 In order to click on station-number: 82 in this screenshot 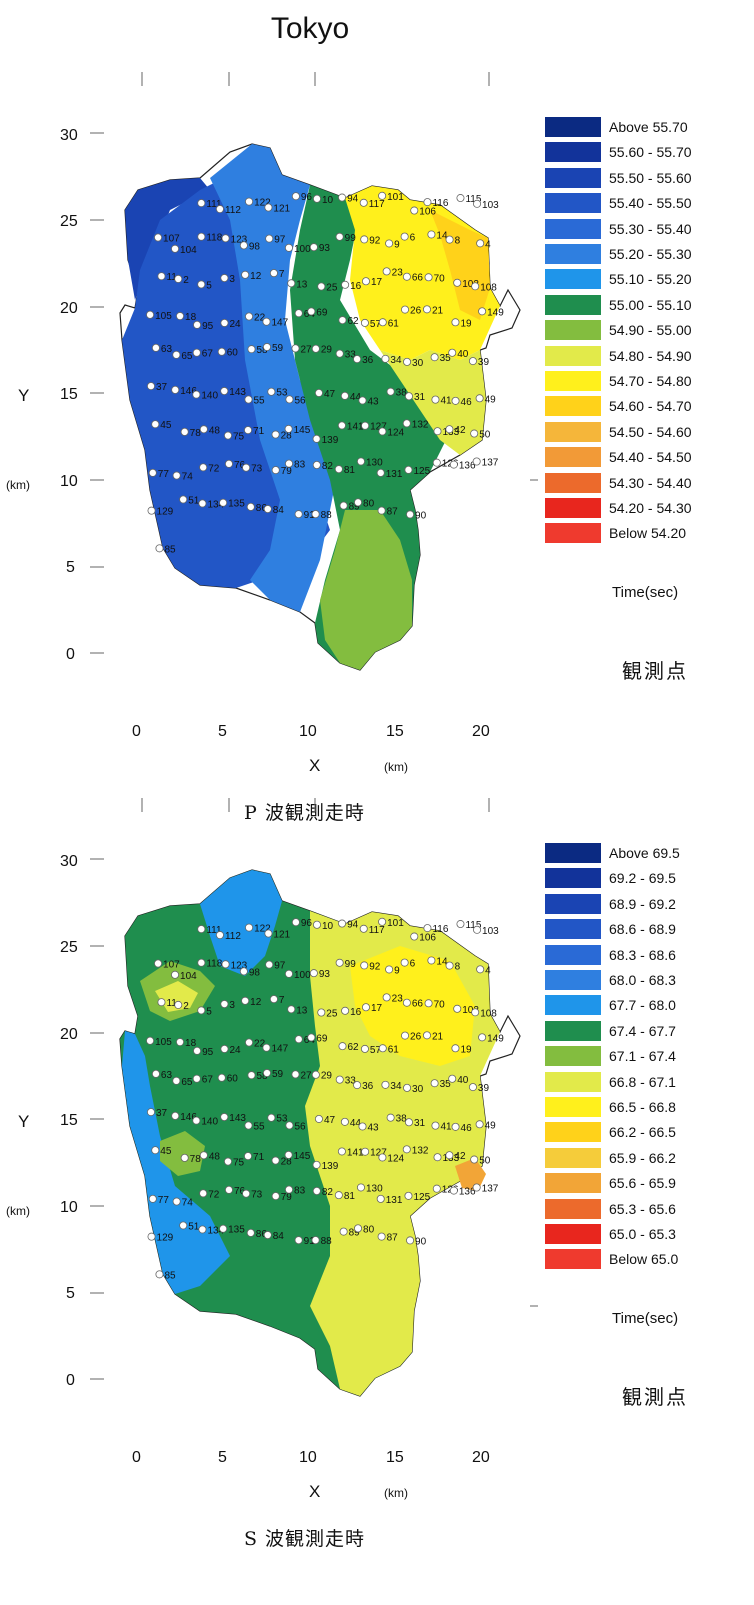, I will do `click(328, 466)`.